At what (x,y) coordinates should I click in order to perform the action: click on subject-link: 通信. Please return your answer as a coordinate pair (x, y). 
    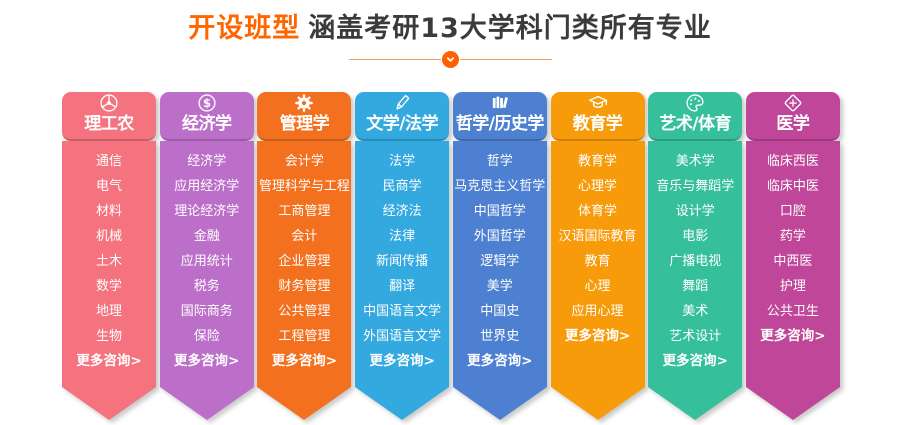
    Looking at the image, I should click on (108, 161).